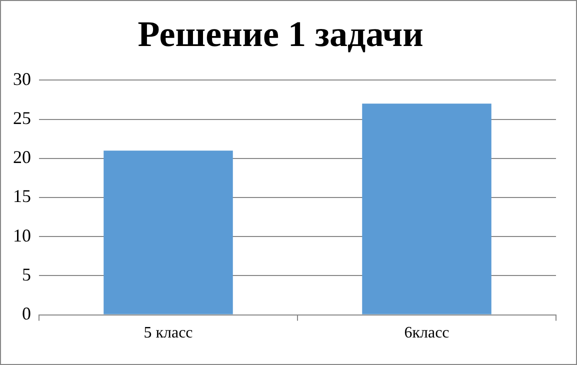 This screenshot has width=577, height=365. Describe the element at coordinates (26, 314) in the screenshot. I see `y-tick-label: 0` at that location.